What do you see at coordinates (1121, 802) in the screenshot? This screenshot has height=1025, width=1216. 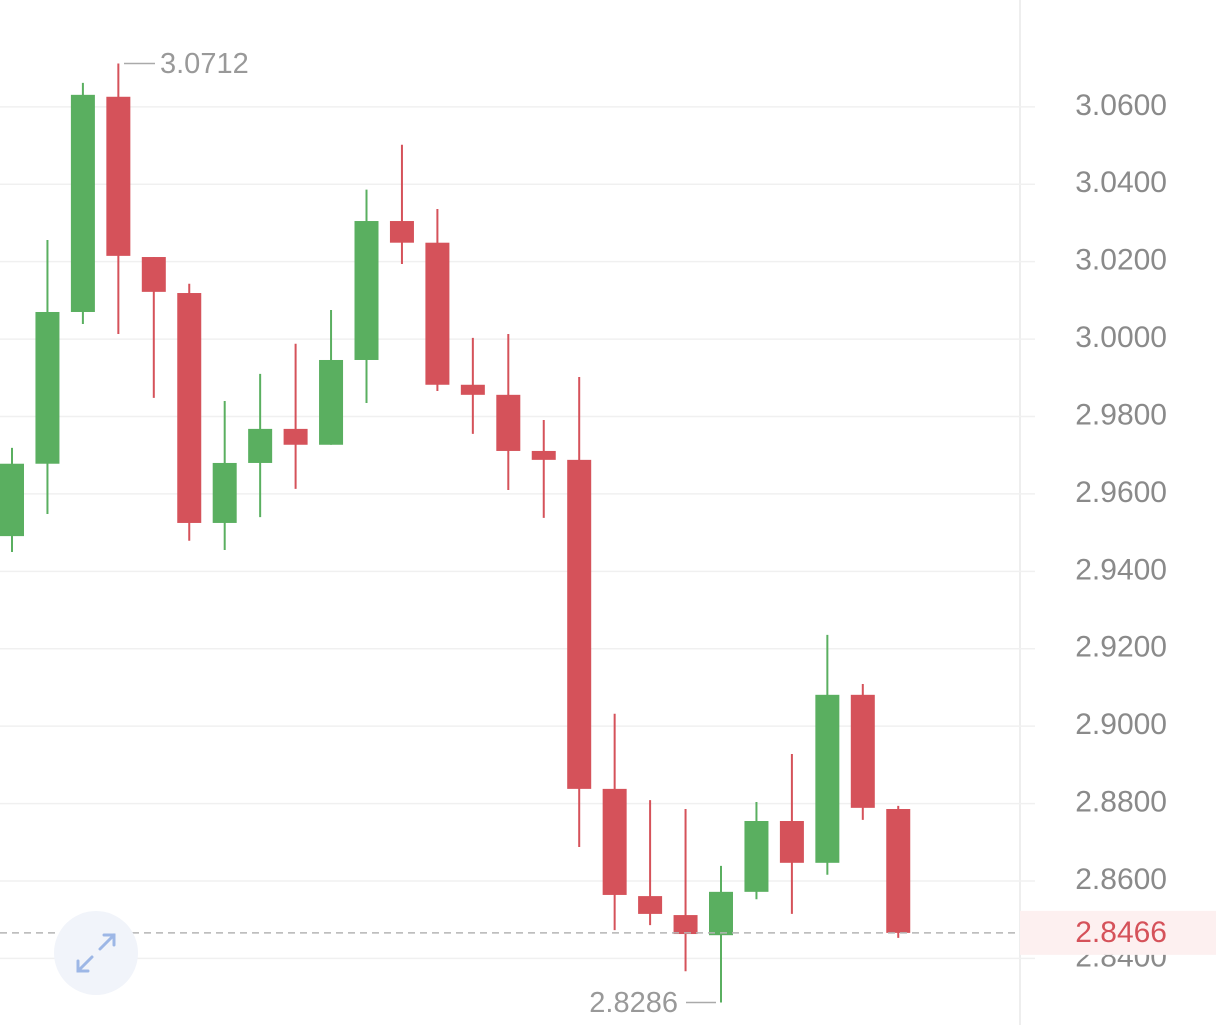 I see `y-tick-label: 2.8800` at bounding box center [1121, 802].